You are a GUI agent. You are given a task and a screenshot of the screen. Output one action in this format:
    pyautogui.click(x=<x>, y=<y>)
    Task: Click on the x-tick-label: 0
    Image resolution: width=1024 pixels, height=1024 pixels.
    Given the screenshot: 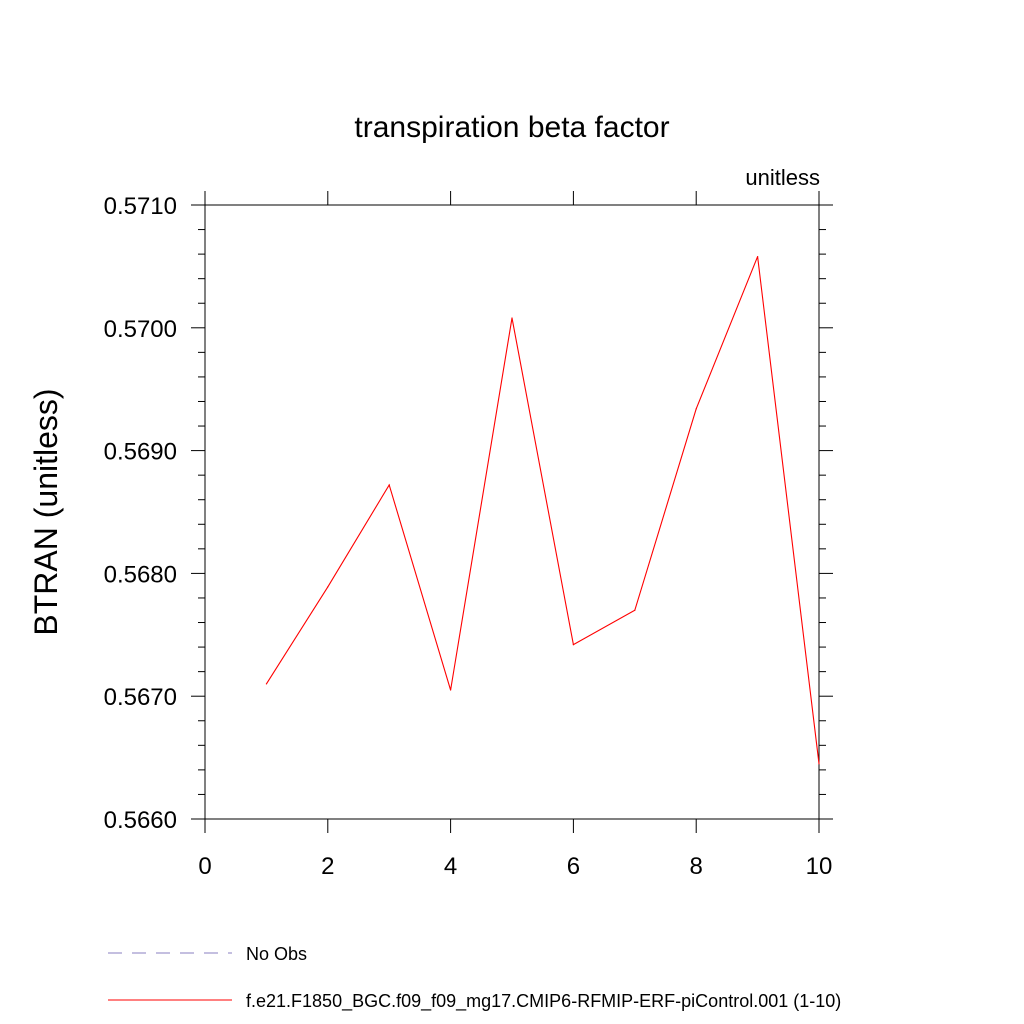 What is the action you would take?
    pyautogui.click(x=204, y=866)
    